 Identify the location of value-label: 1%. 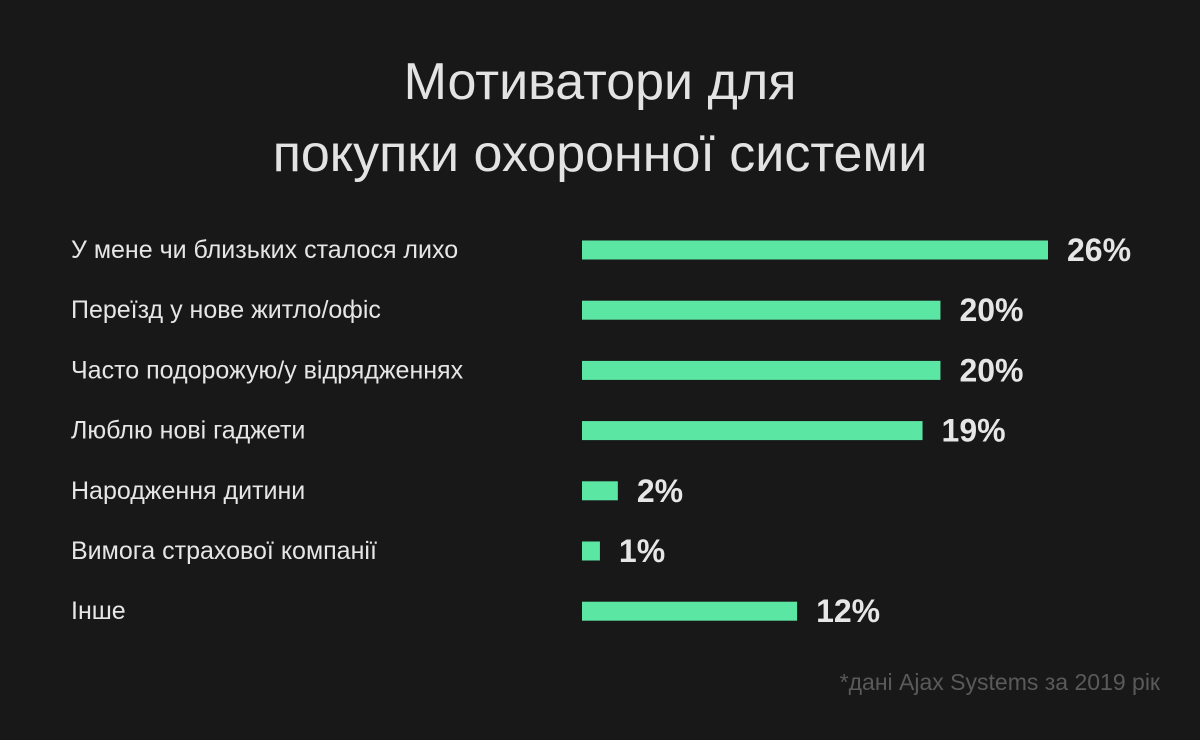
(642, 551).